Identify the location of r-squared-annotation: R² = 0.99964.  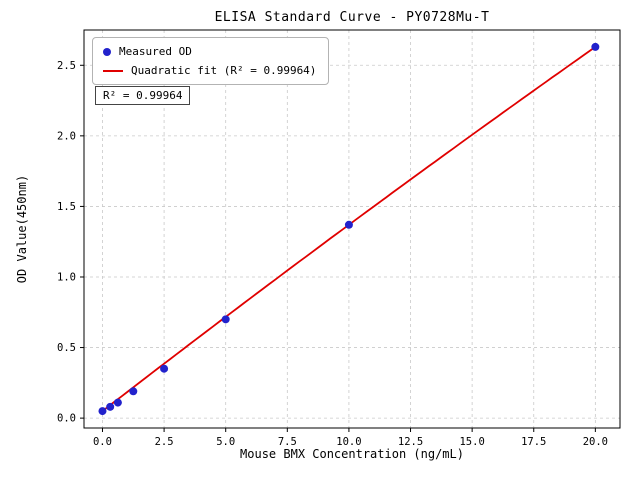
(143, 95).